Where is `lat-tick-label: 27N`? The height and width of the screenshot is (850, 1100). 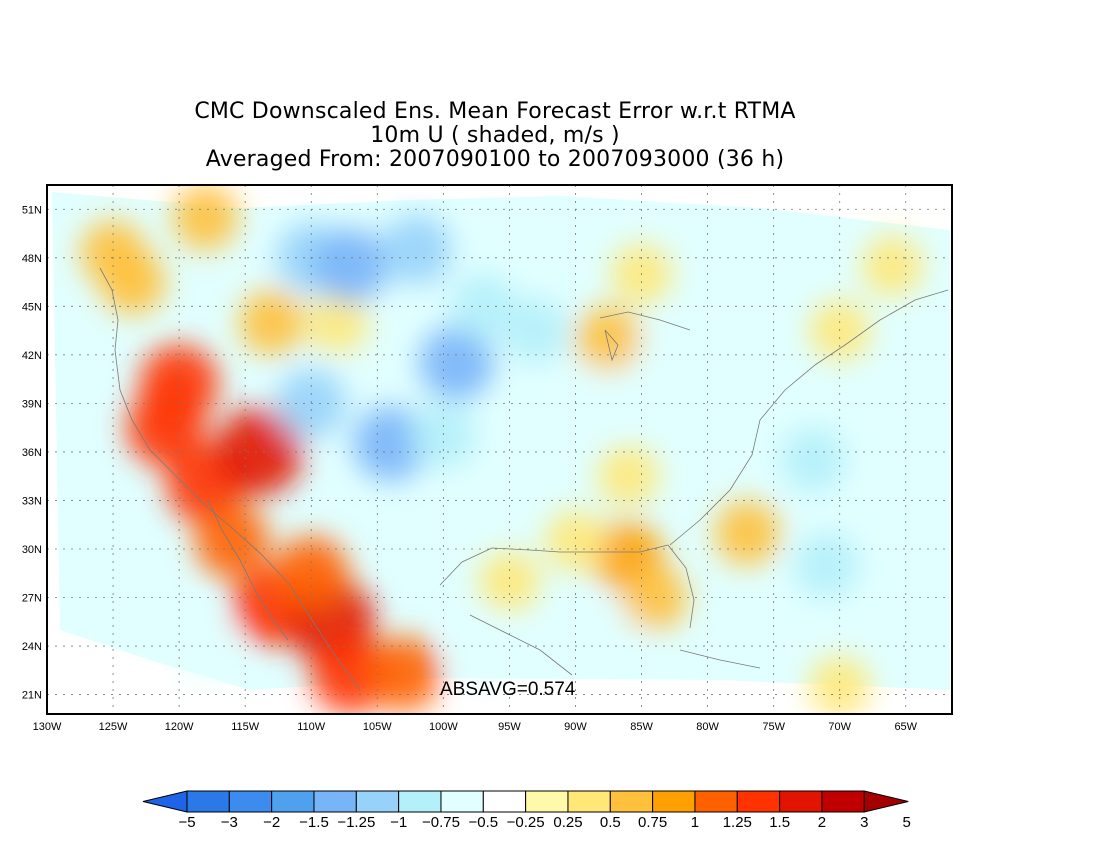 lat-tick-label: 27N is located at coordinates (32, 599).